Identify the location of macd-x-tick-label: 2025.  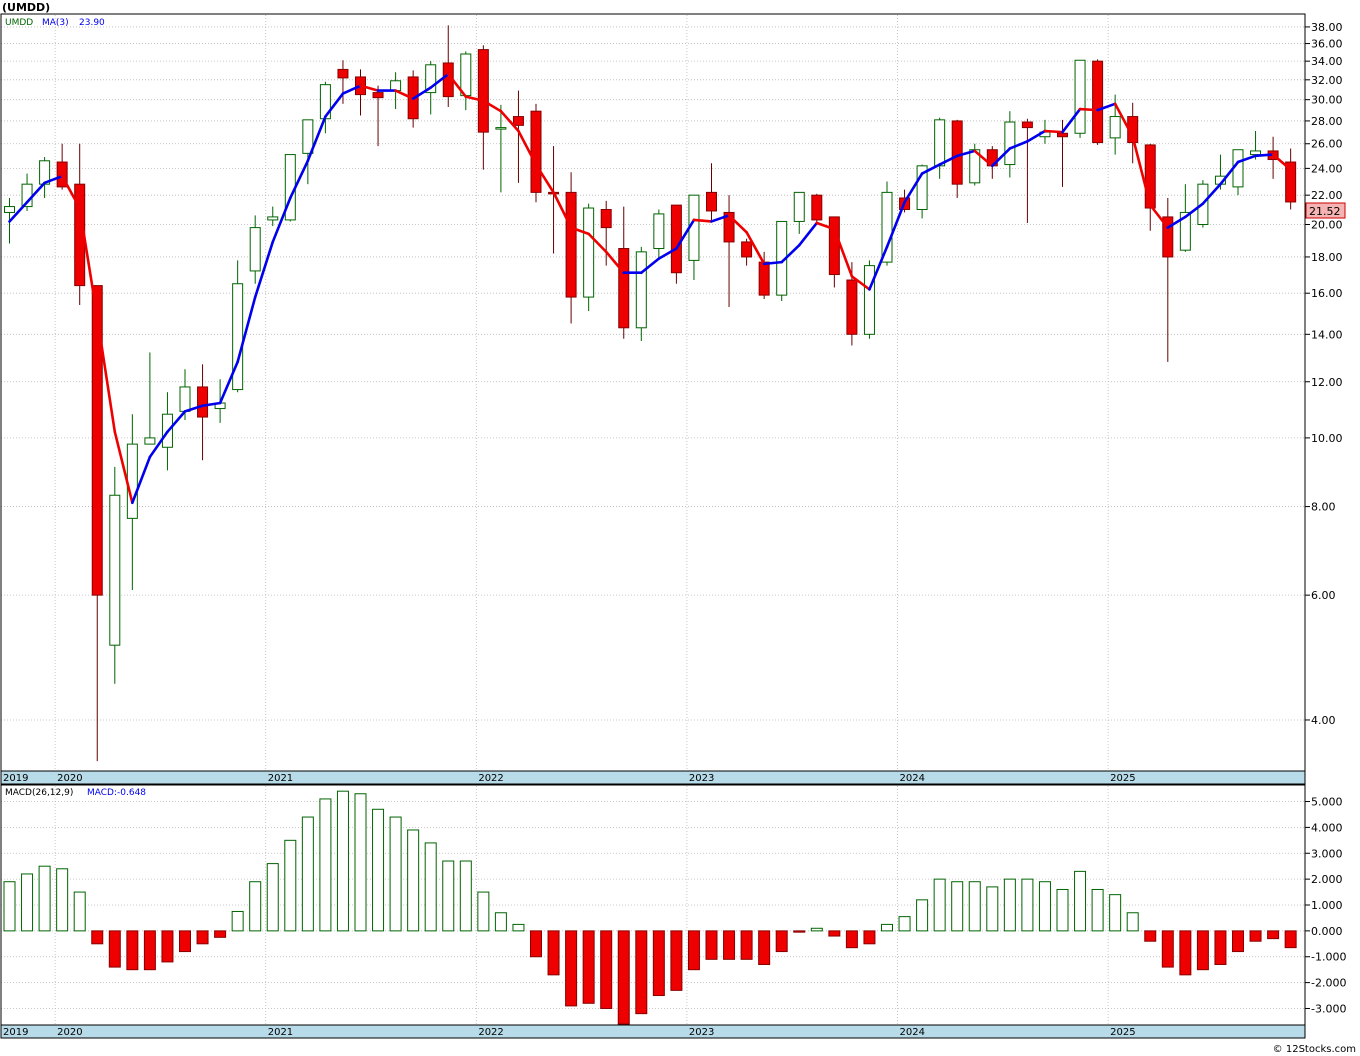
(1122, 1032).